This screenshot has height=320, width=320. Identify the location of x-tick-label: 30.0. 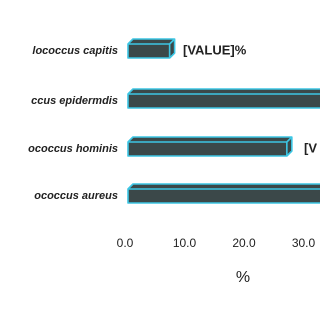
(304, 243).